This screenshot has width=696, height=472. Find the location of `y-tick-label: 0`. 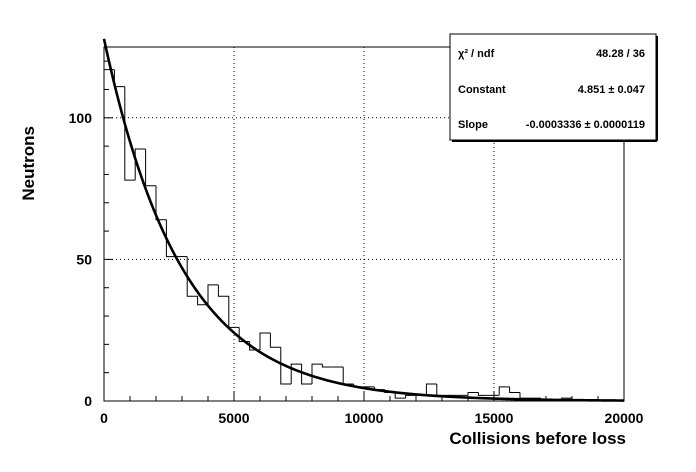

y-tick-label: 0 is located at coordinates (88, 401).